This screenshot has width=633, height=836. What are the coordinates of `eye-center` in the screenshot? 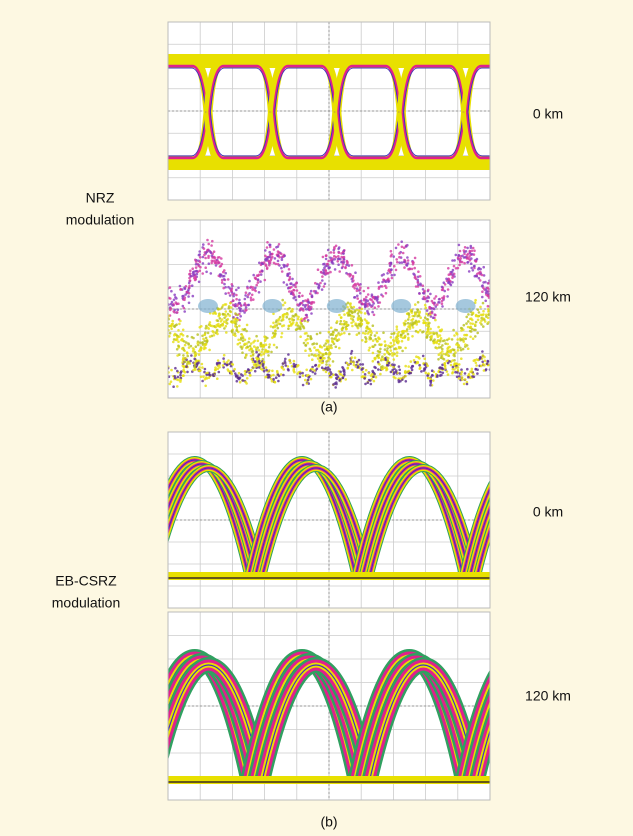 It's located at (272, 306).